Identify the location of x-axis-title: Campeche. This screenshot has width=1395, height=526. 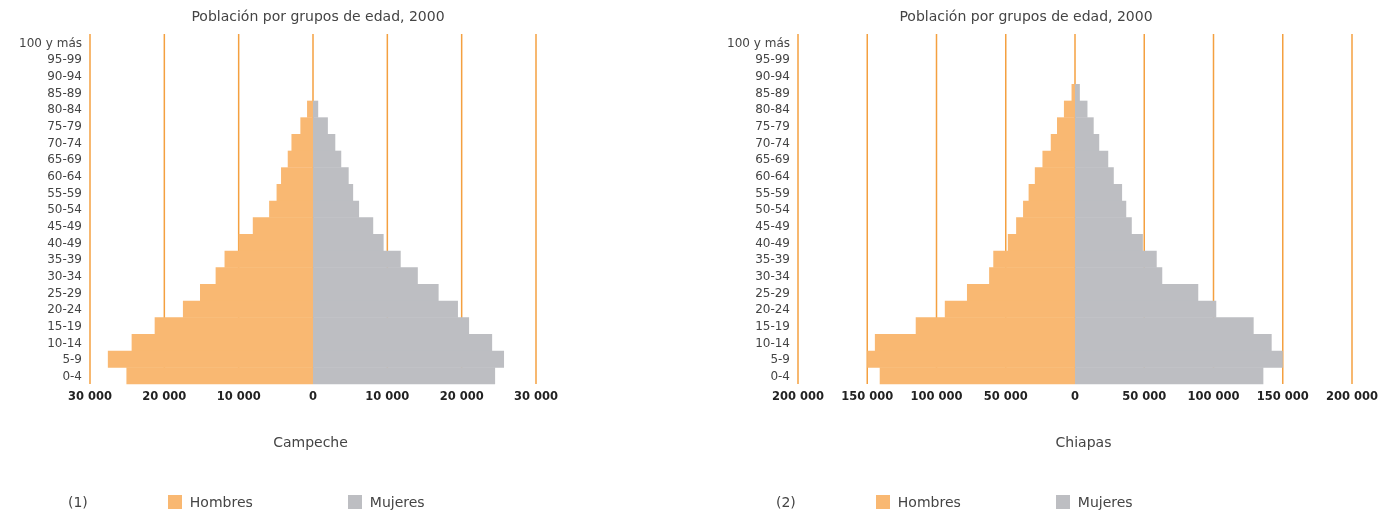
(310, 443).